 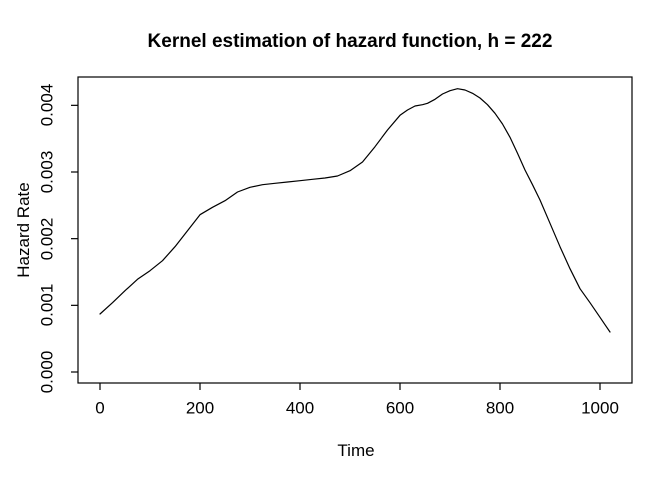 What do you see at coordinates (356, 450) in the screenshot?
I see `x-axis-title: Time` at bounding box center [356, 450].